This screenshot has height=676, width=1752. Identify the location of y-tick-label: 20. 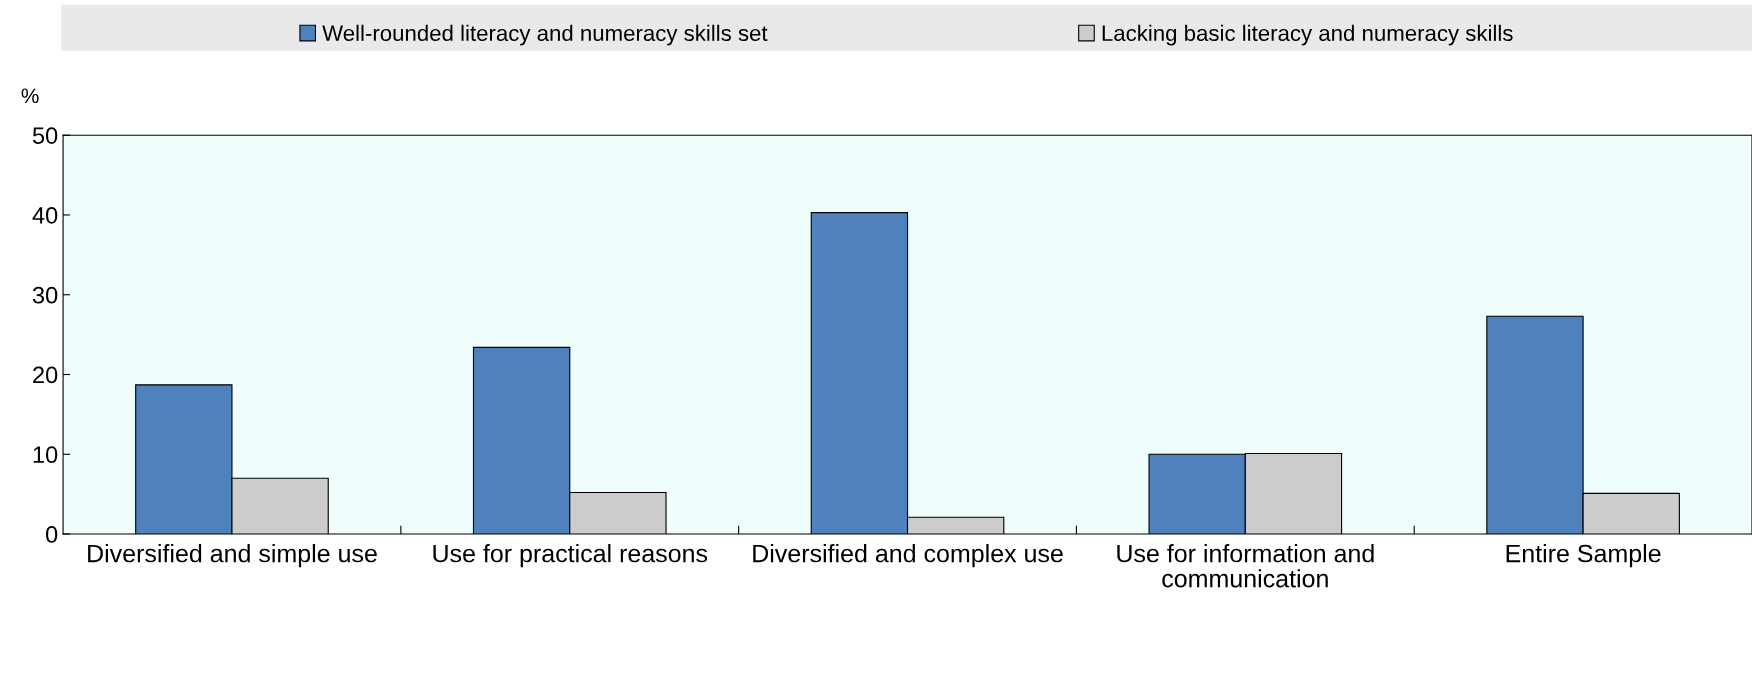
(45, 375).